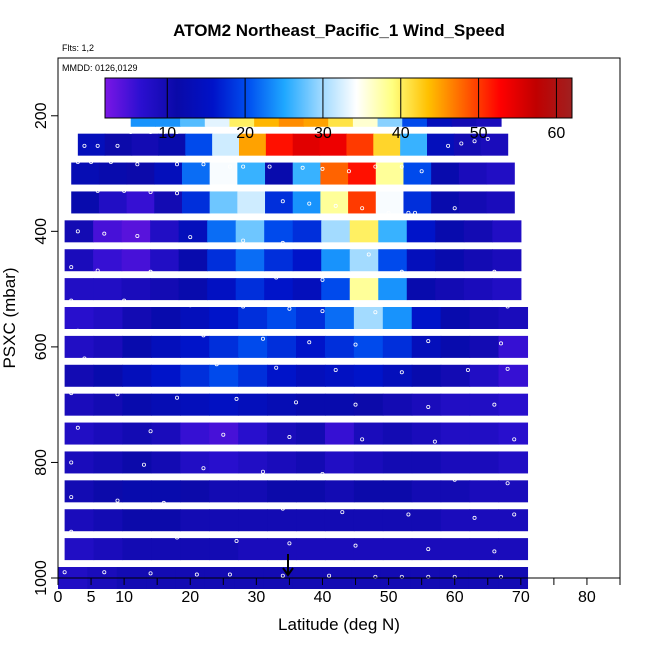 This screenshot has width=650, height=655. Describe the element at coordinates (41, 578) in the screenshot. I see `y-axis-tick-label: 1000` at that location.